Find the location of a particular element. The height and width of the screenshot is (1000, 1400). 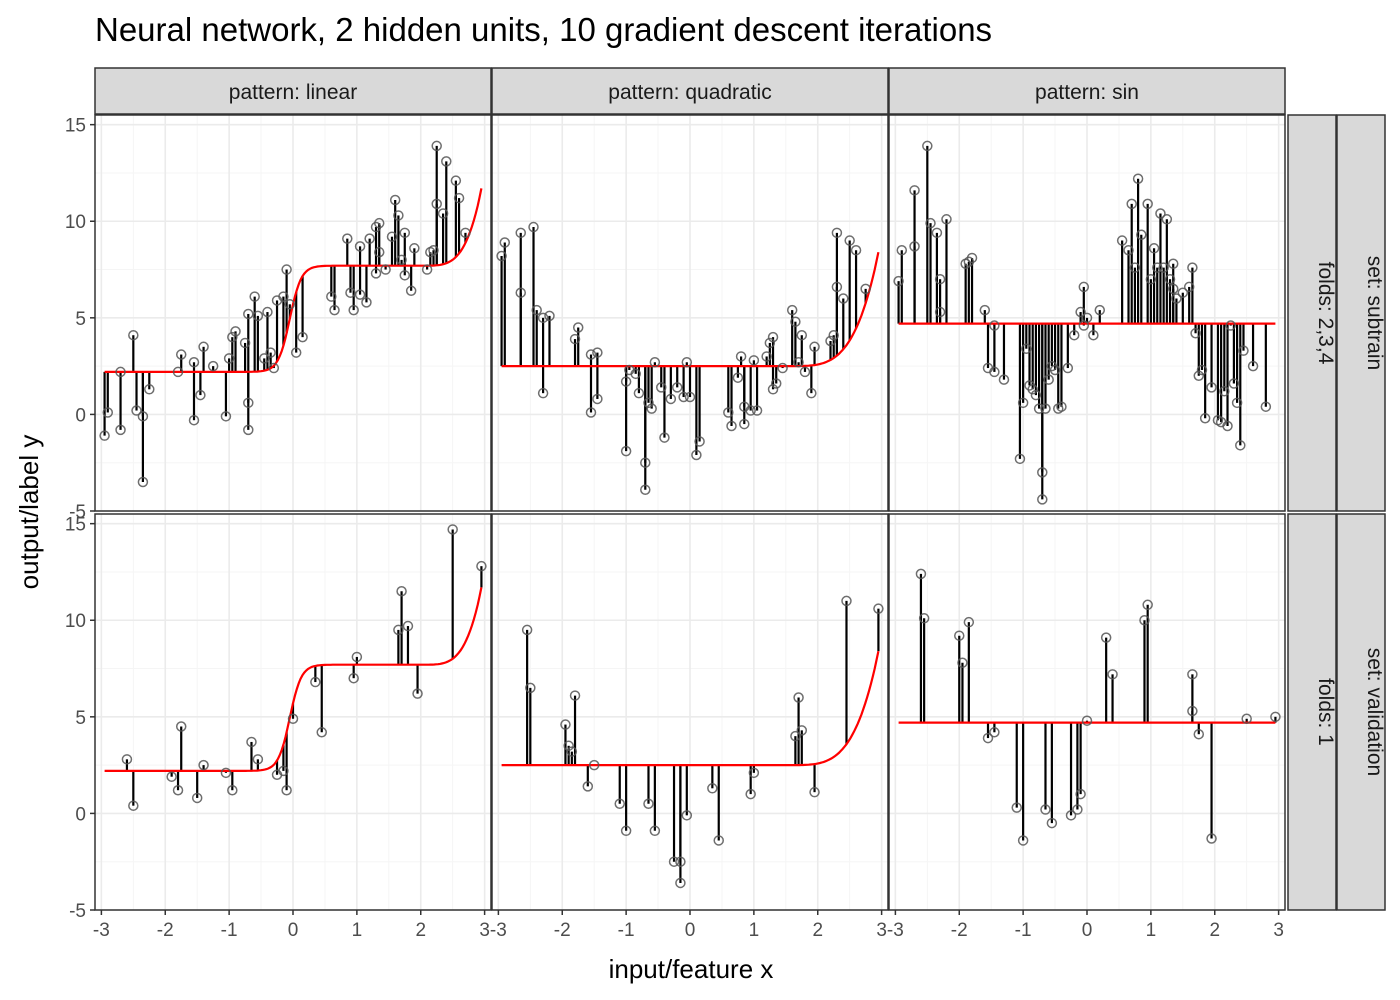

panel-quadratic-validation is located at coordinates (690, 712).